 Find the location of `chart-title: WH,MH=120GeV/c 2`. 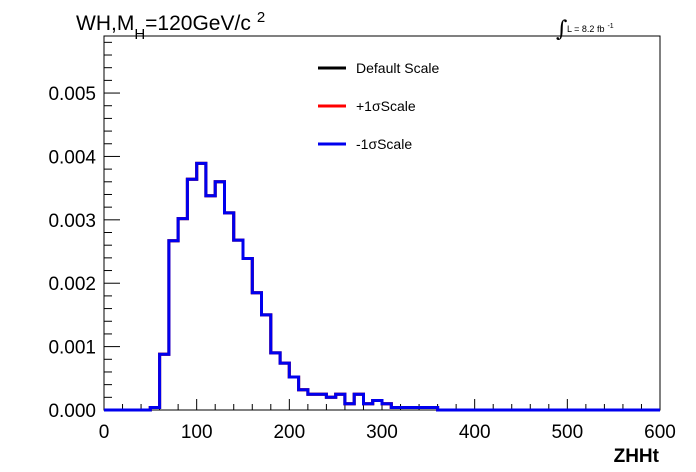

chart-title: WH,MH=120GeV/c 2 is located at coordinates (170, 26).